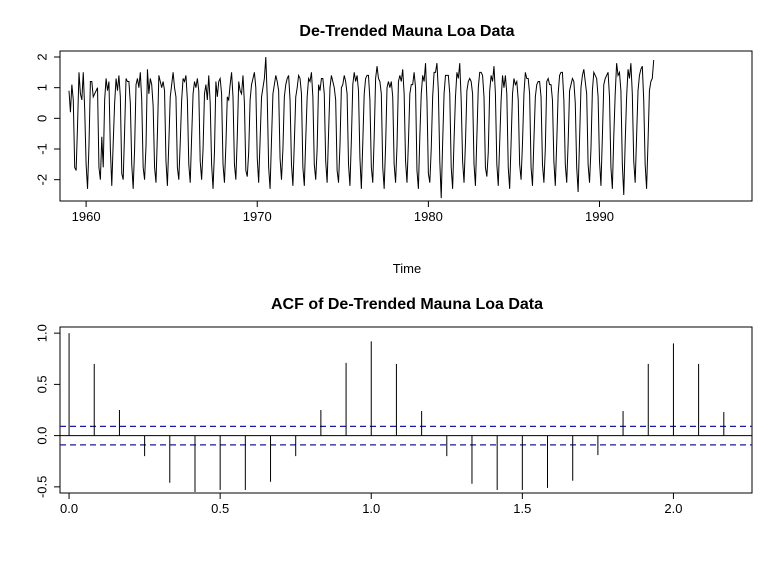 The width and height of the screenshot is (776, 562). What do you see at coordinates (343, 212) in the screenshot?
I see `time-series-x-axis: 1960 1970 1980 1990` at bounding box center [343, 212].